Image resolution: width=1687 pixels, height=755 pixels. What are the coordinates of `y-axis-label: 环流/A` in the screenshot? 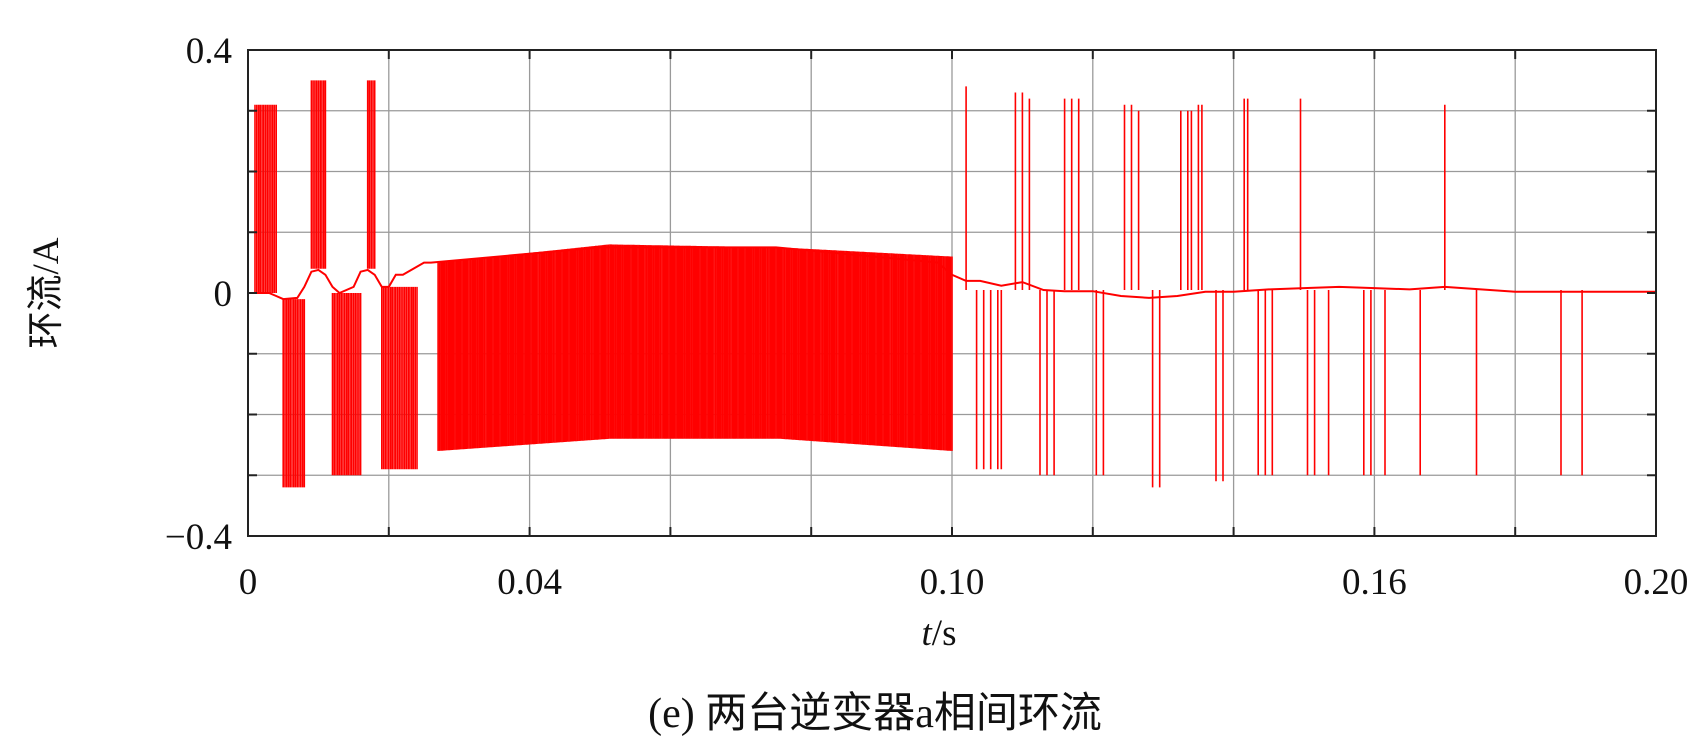 It's located at (46, 292).